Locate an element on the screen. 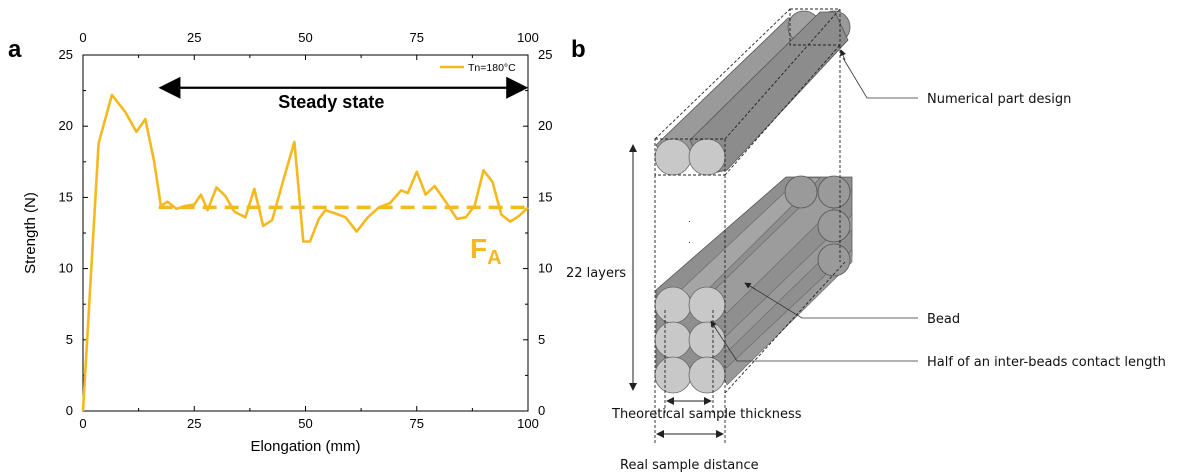 The height and width of the screenshot is (474, 1200). y-axis-label: Strength (N) is located at coordinates (30, 233).